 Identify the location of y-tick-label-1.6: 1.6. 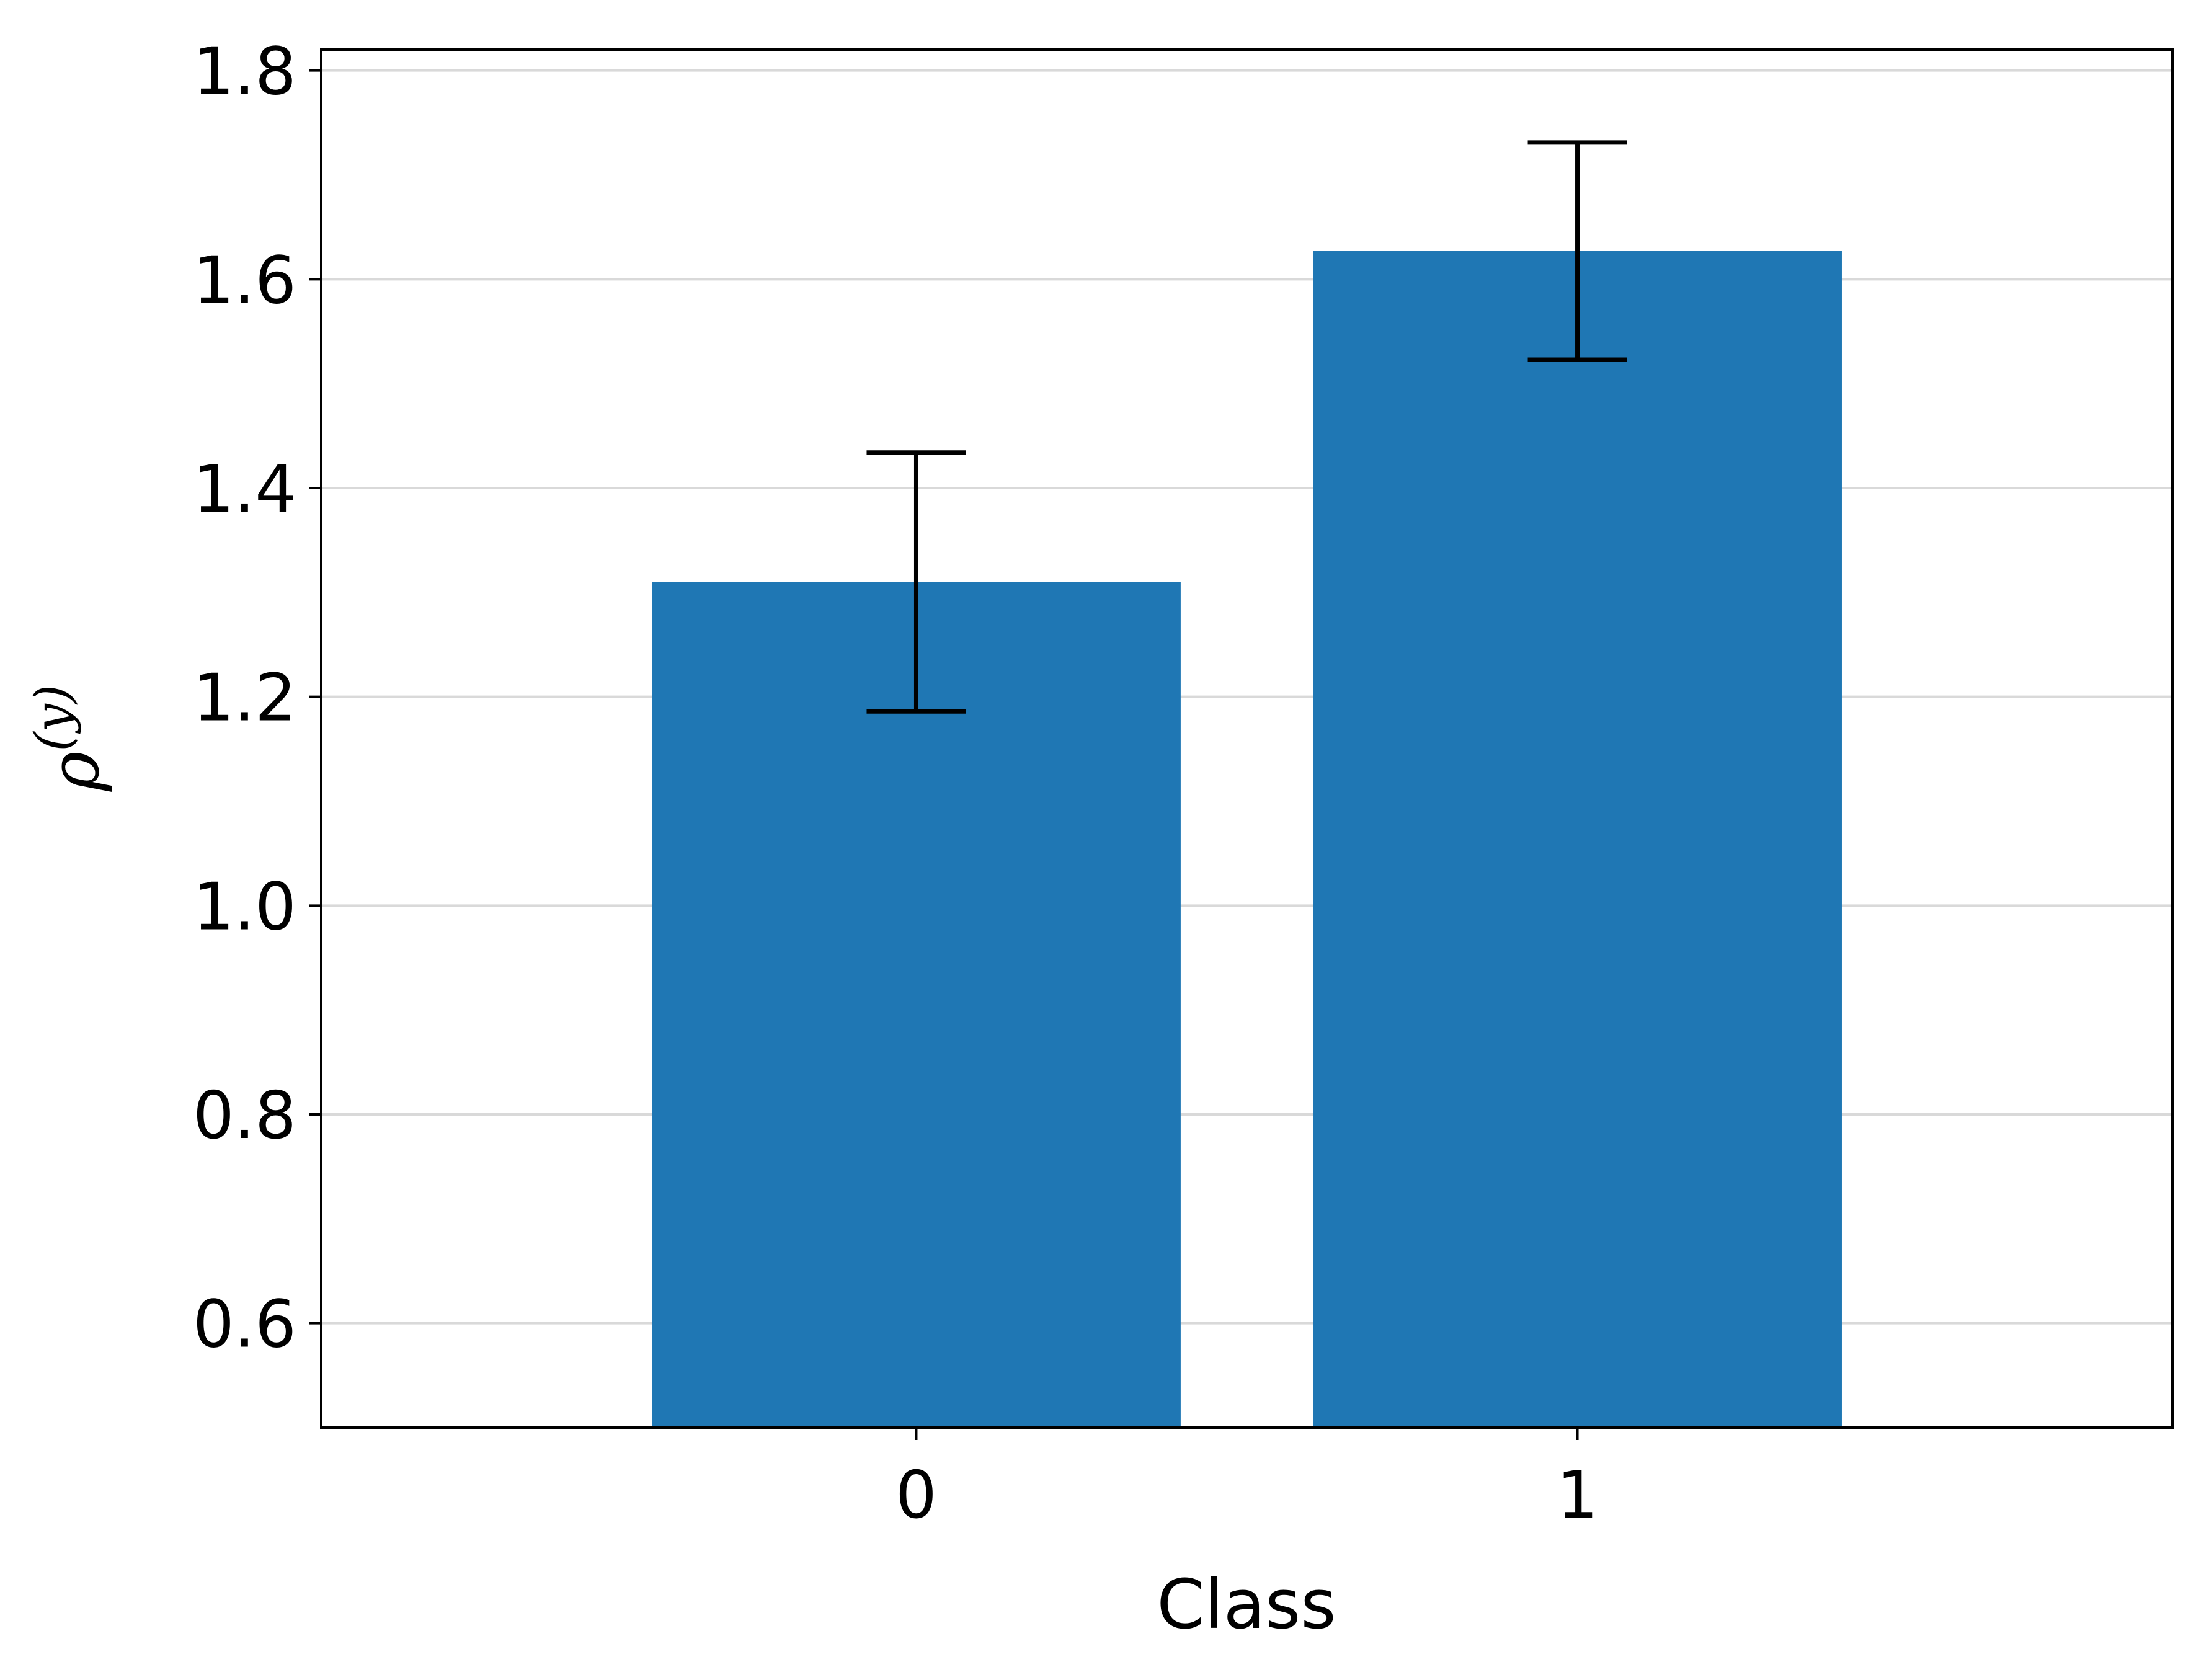
(244, 280).